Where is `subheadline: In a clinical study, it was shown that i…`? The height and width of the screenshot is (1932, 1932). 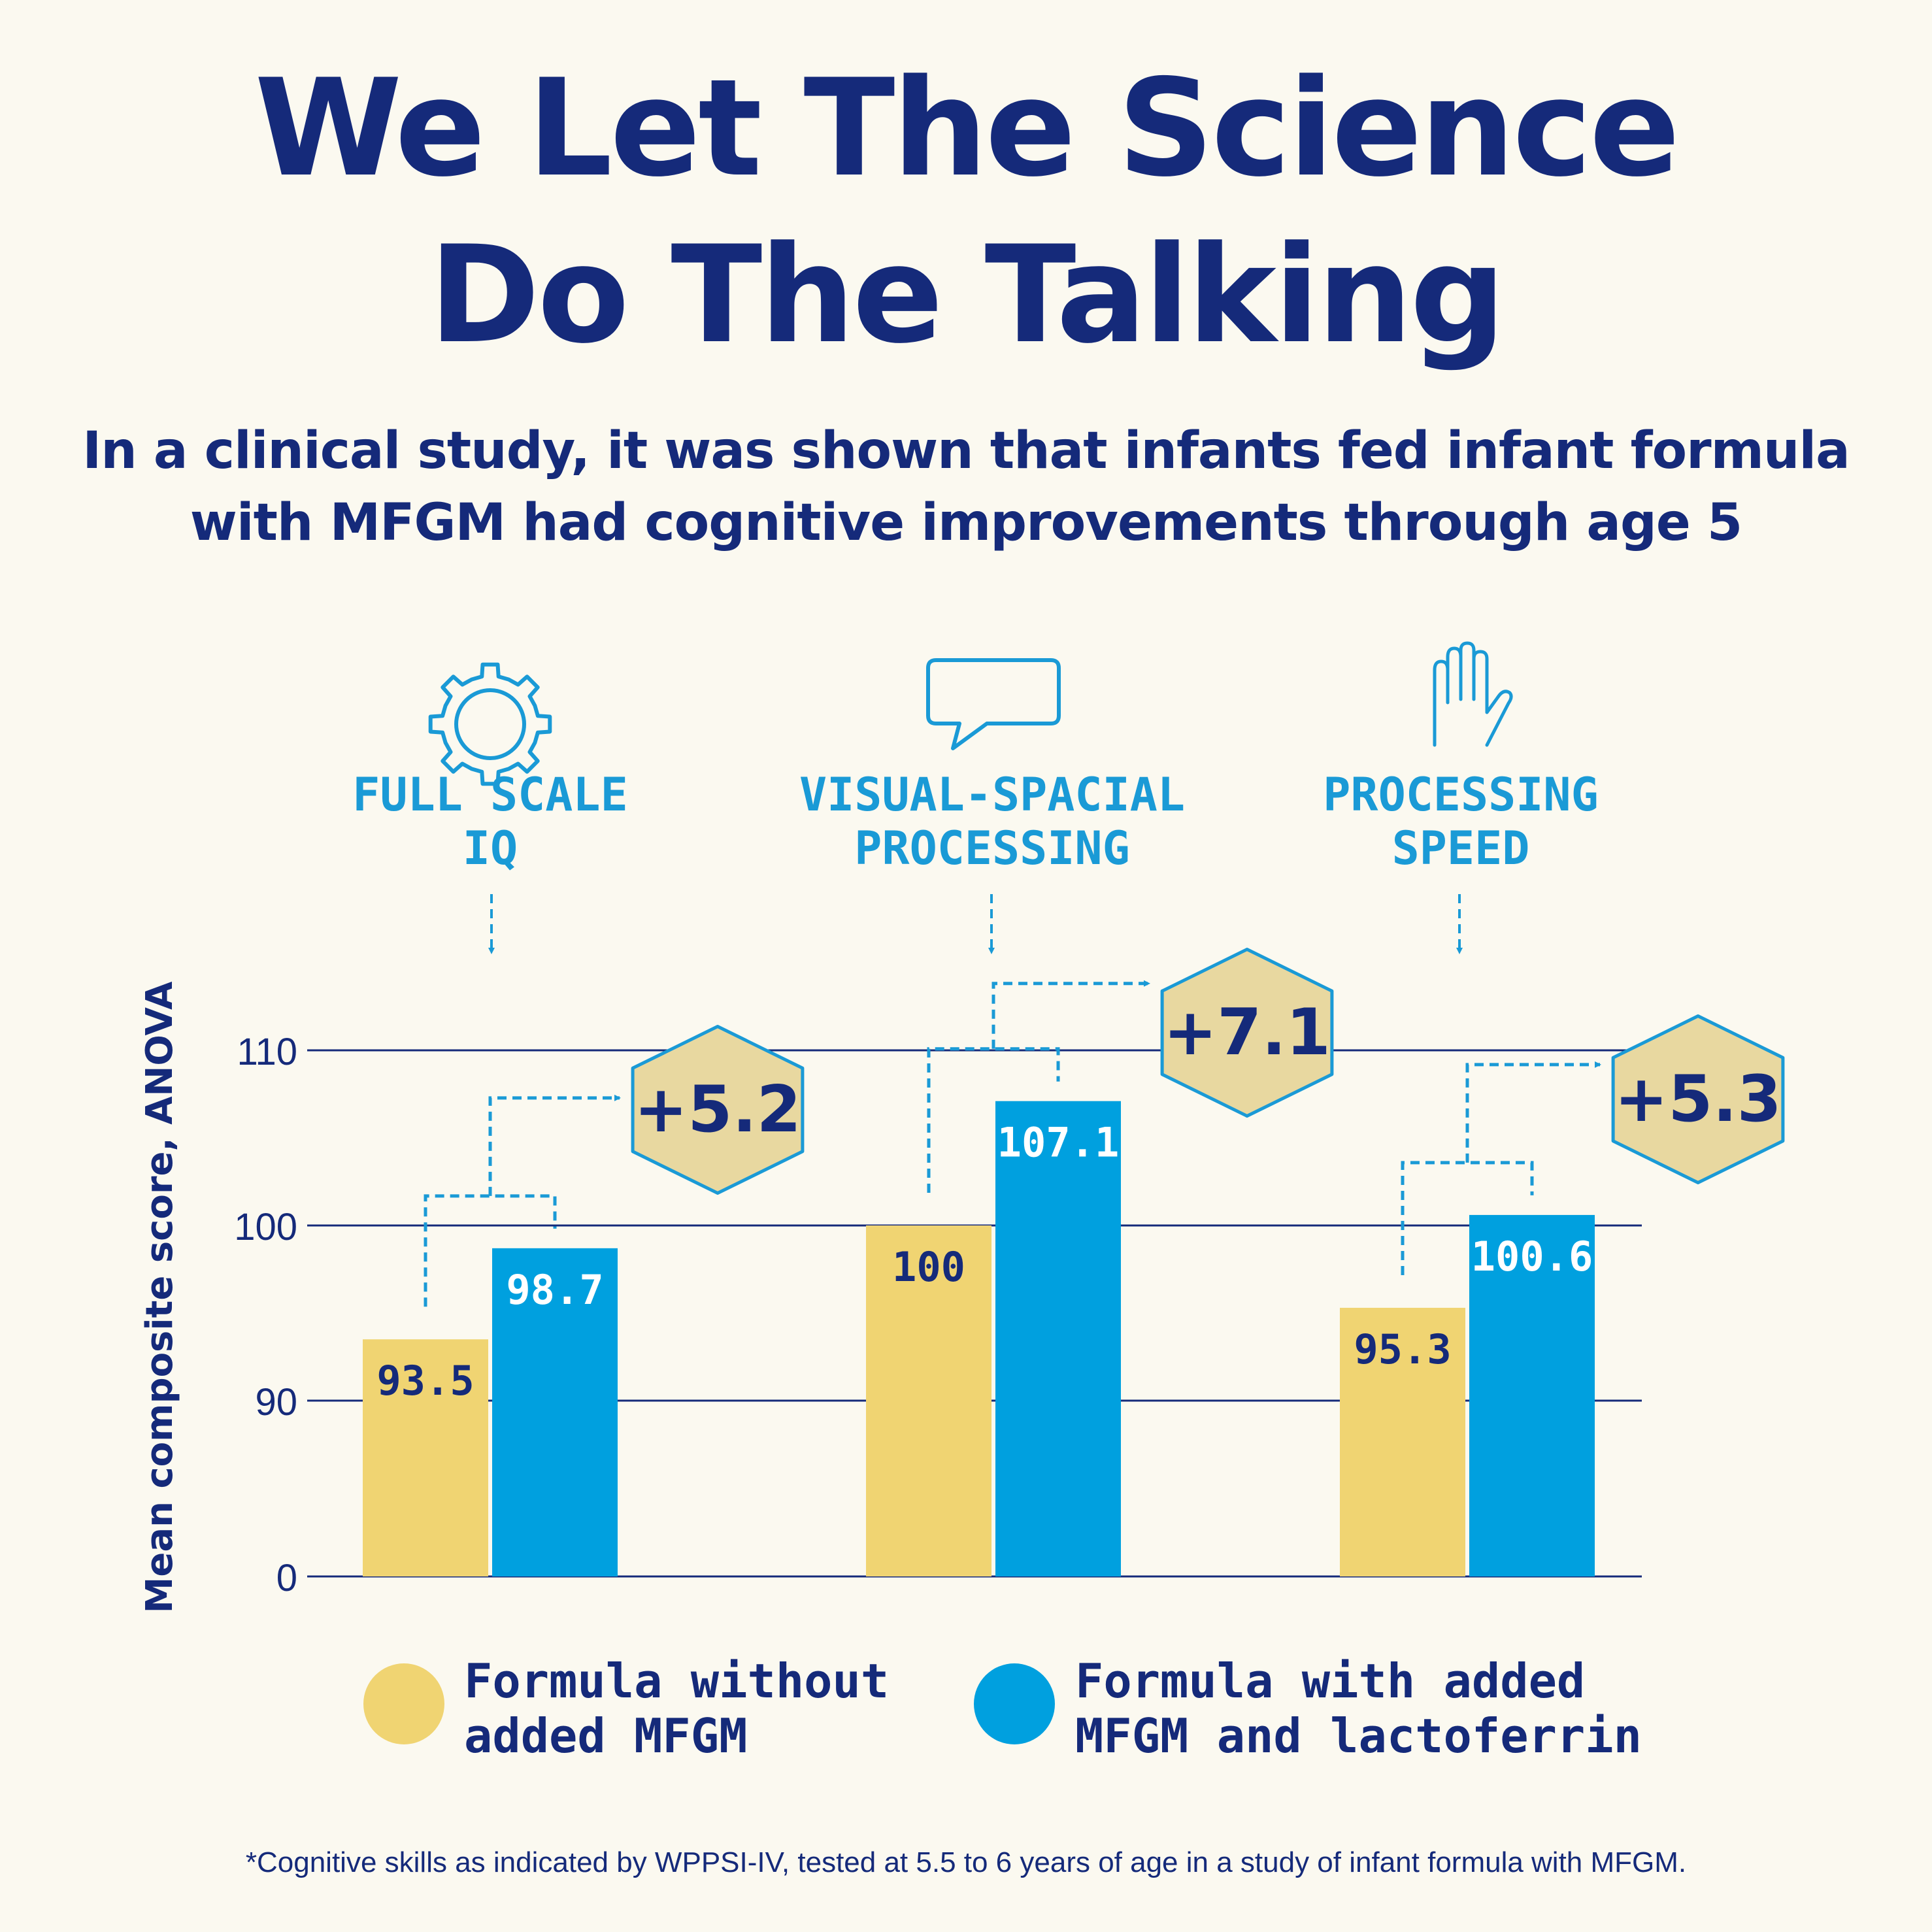
subheadline: In a clinical study, it was shown that i… is located at coordinates (966, 487).